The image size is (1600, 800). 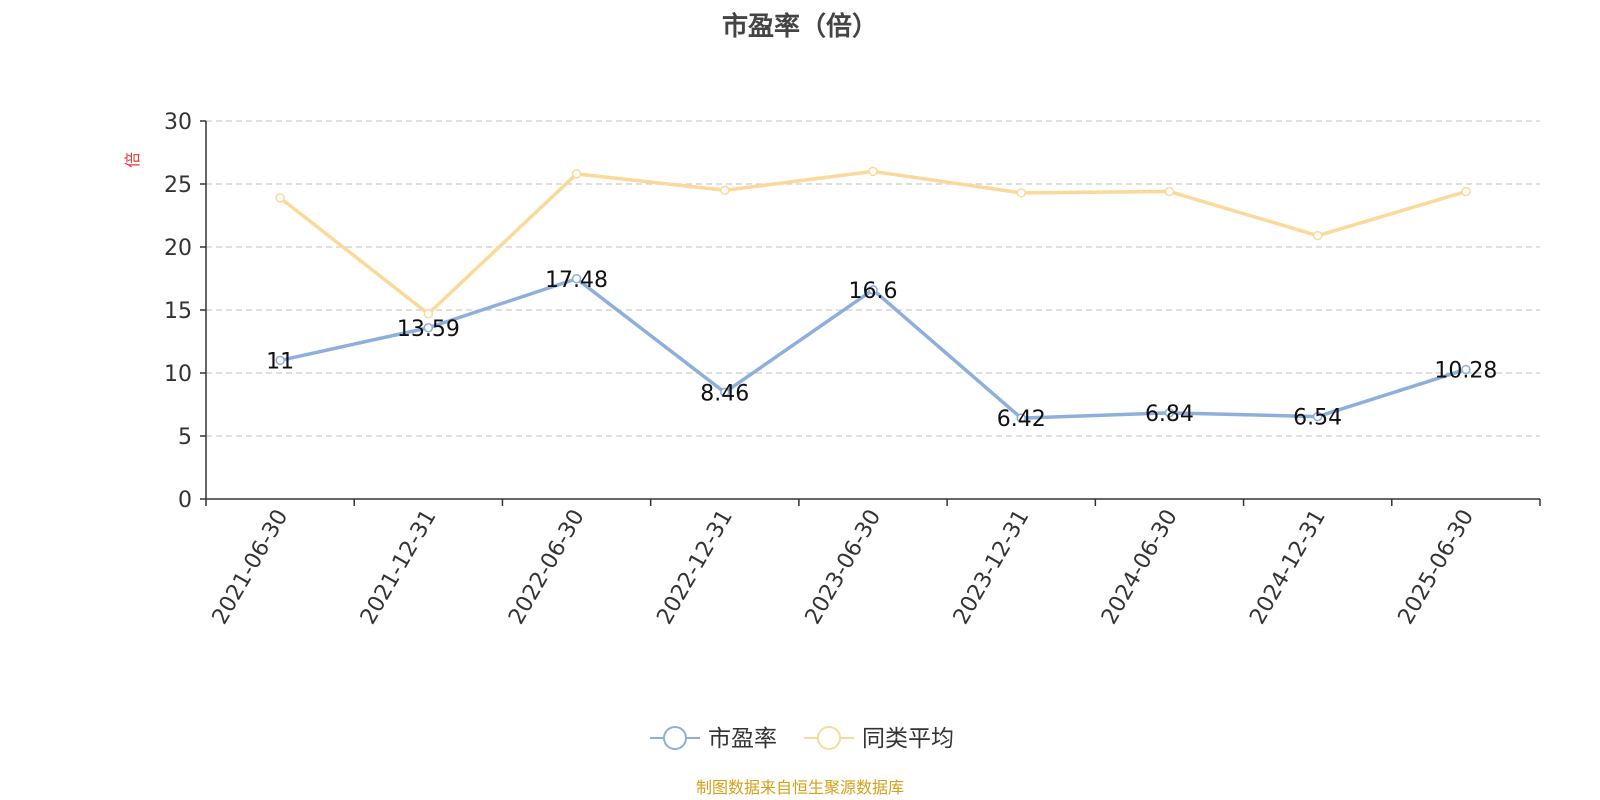 What do you see at coordinates (799, 787) in the screenshot?
I see `source-note: 制图数据来自恒生聚源数据库` at bounding box center [799, 787].